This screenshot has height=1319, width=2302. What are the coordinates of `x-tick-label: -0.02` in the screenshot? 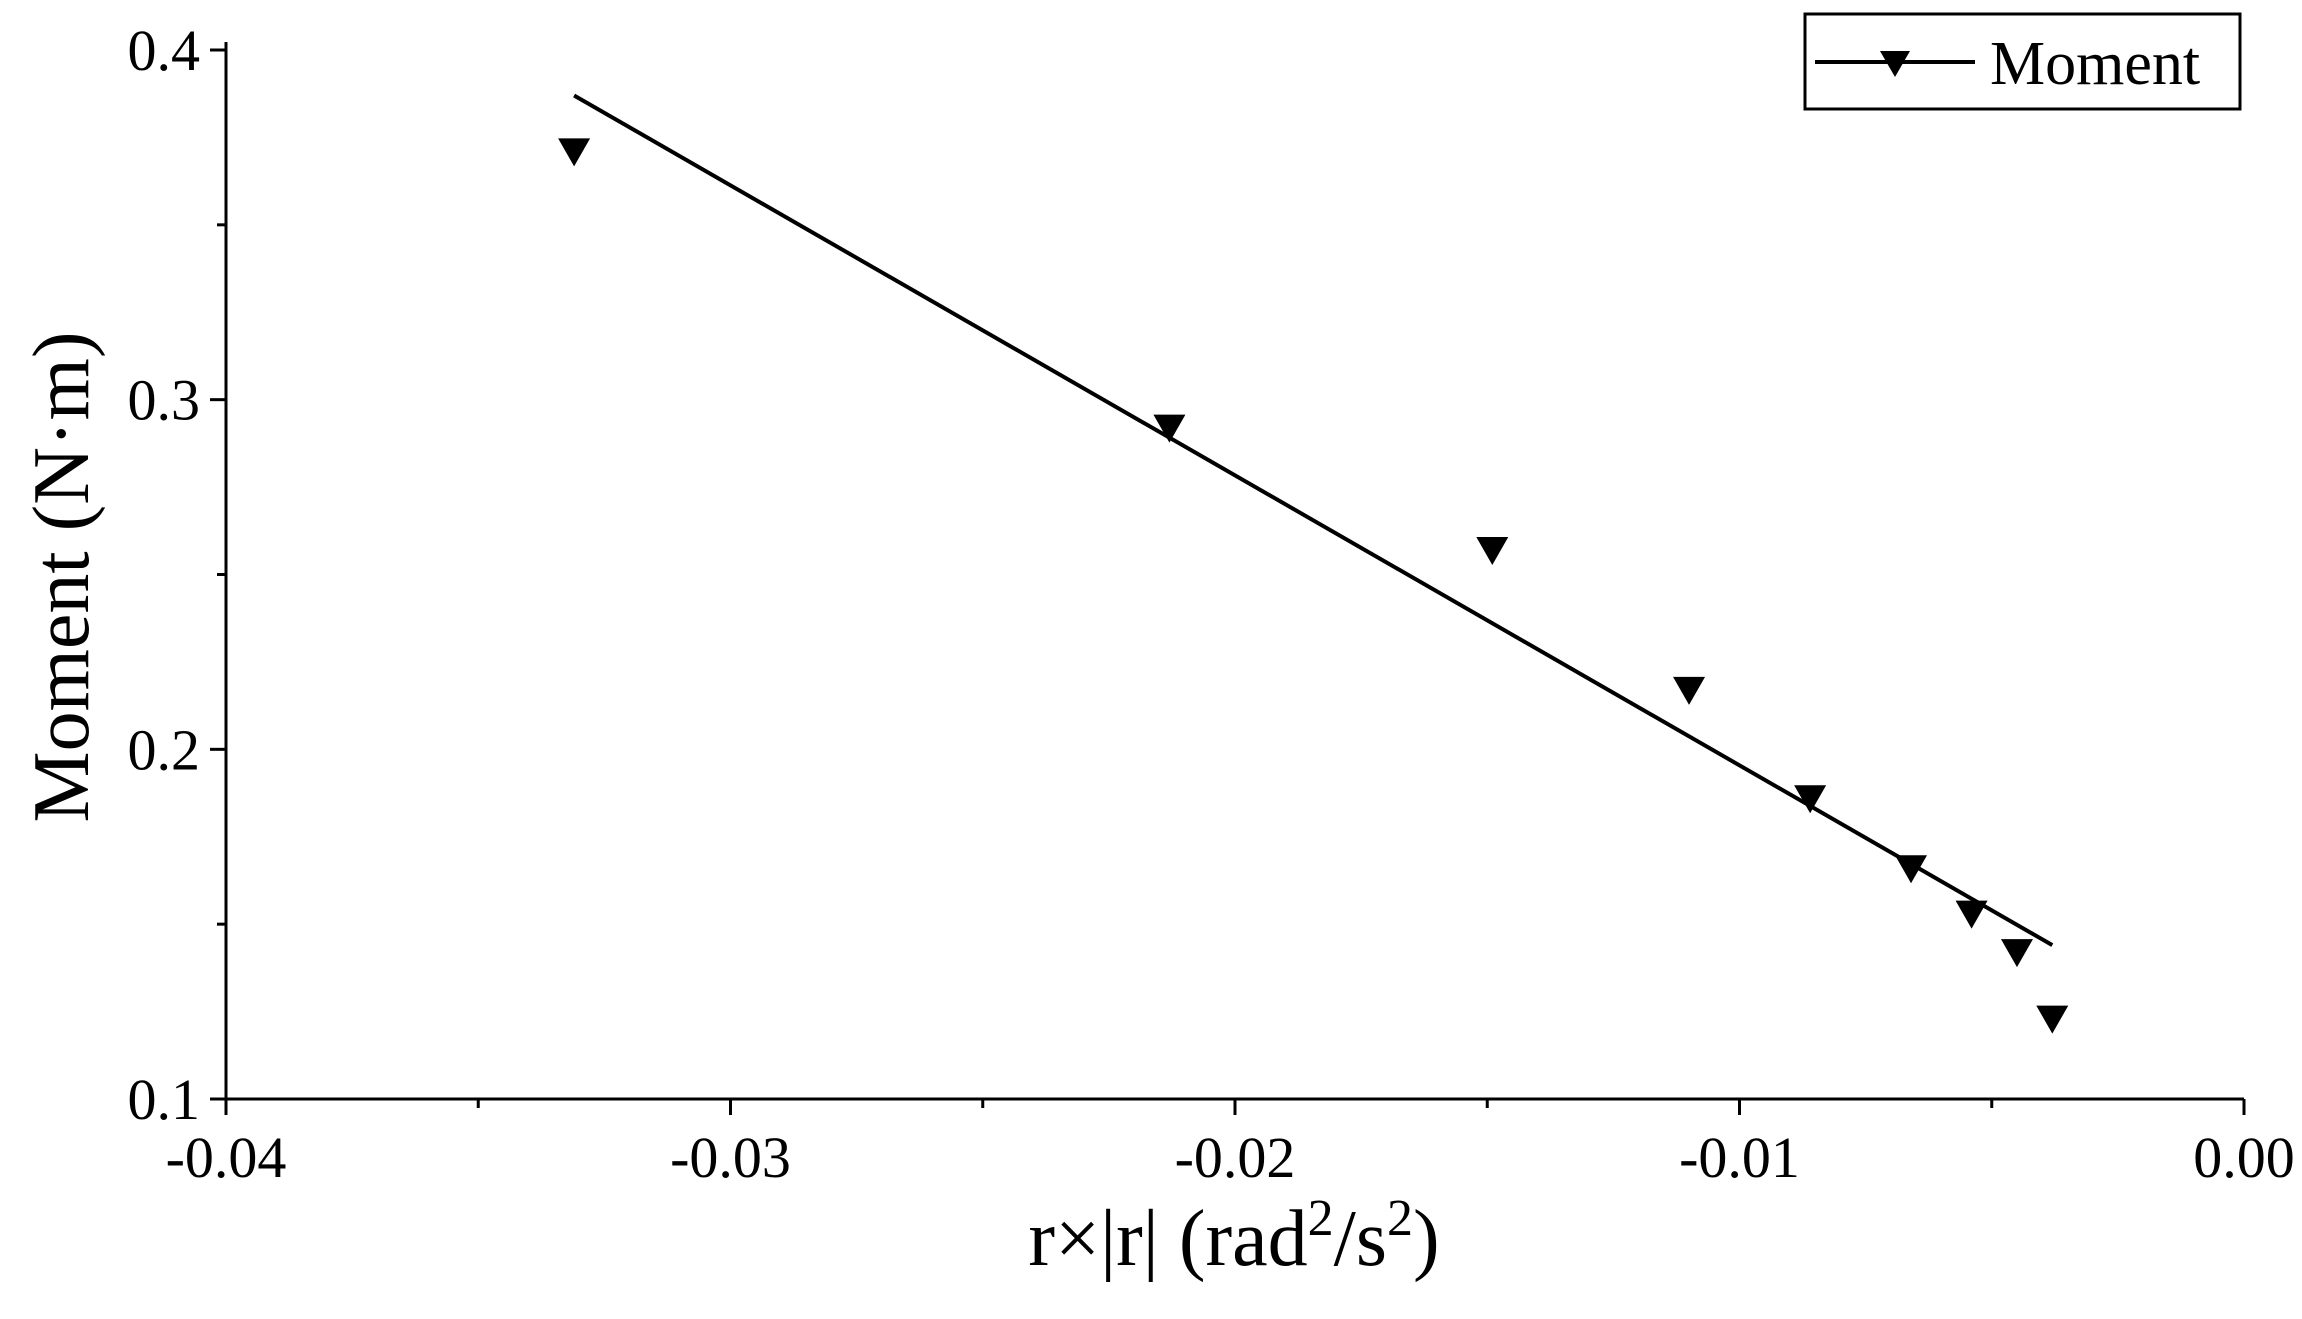 It's located at (1235, 1157).